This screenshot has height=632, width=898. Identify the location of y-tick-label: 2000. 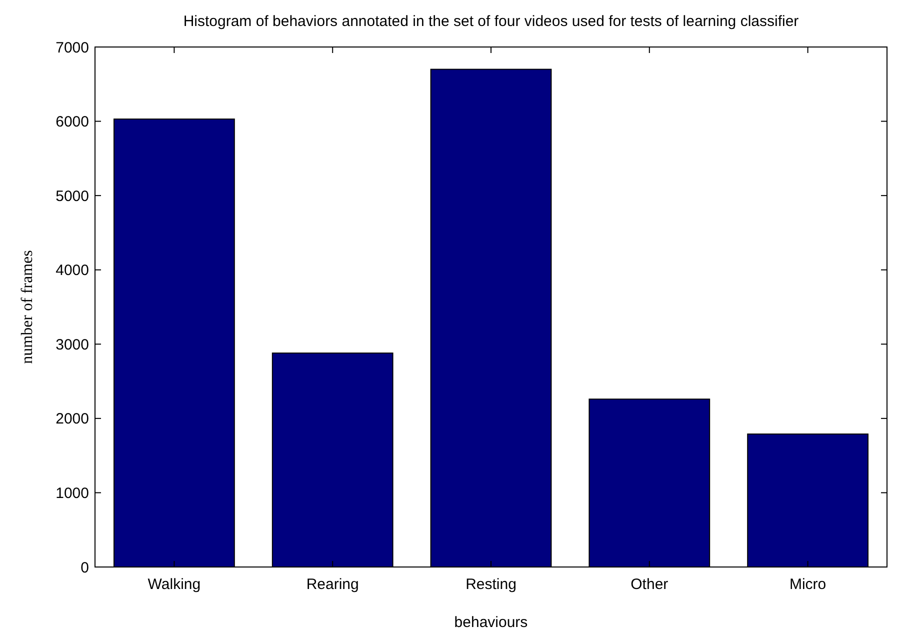
(72, 419).